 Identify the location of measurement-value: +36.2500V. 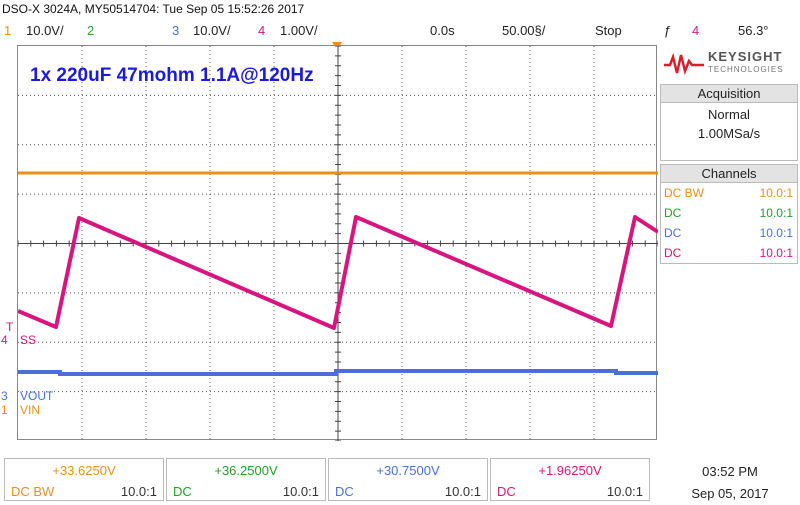
(246, 470).